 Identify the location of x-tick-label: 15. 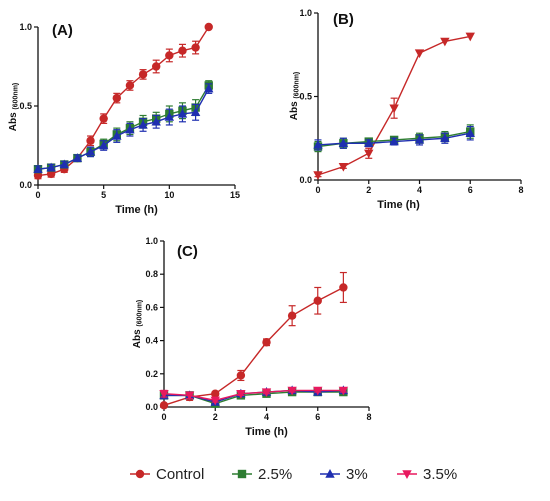
(235, 195).